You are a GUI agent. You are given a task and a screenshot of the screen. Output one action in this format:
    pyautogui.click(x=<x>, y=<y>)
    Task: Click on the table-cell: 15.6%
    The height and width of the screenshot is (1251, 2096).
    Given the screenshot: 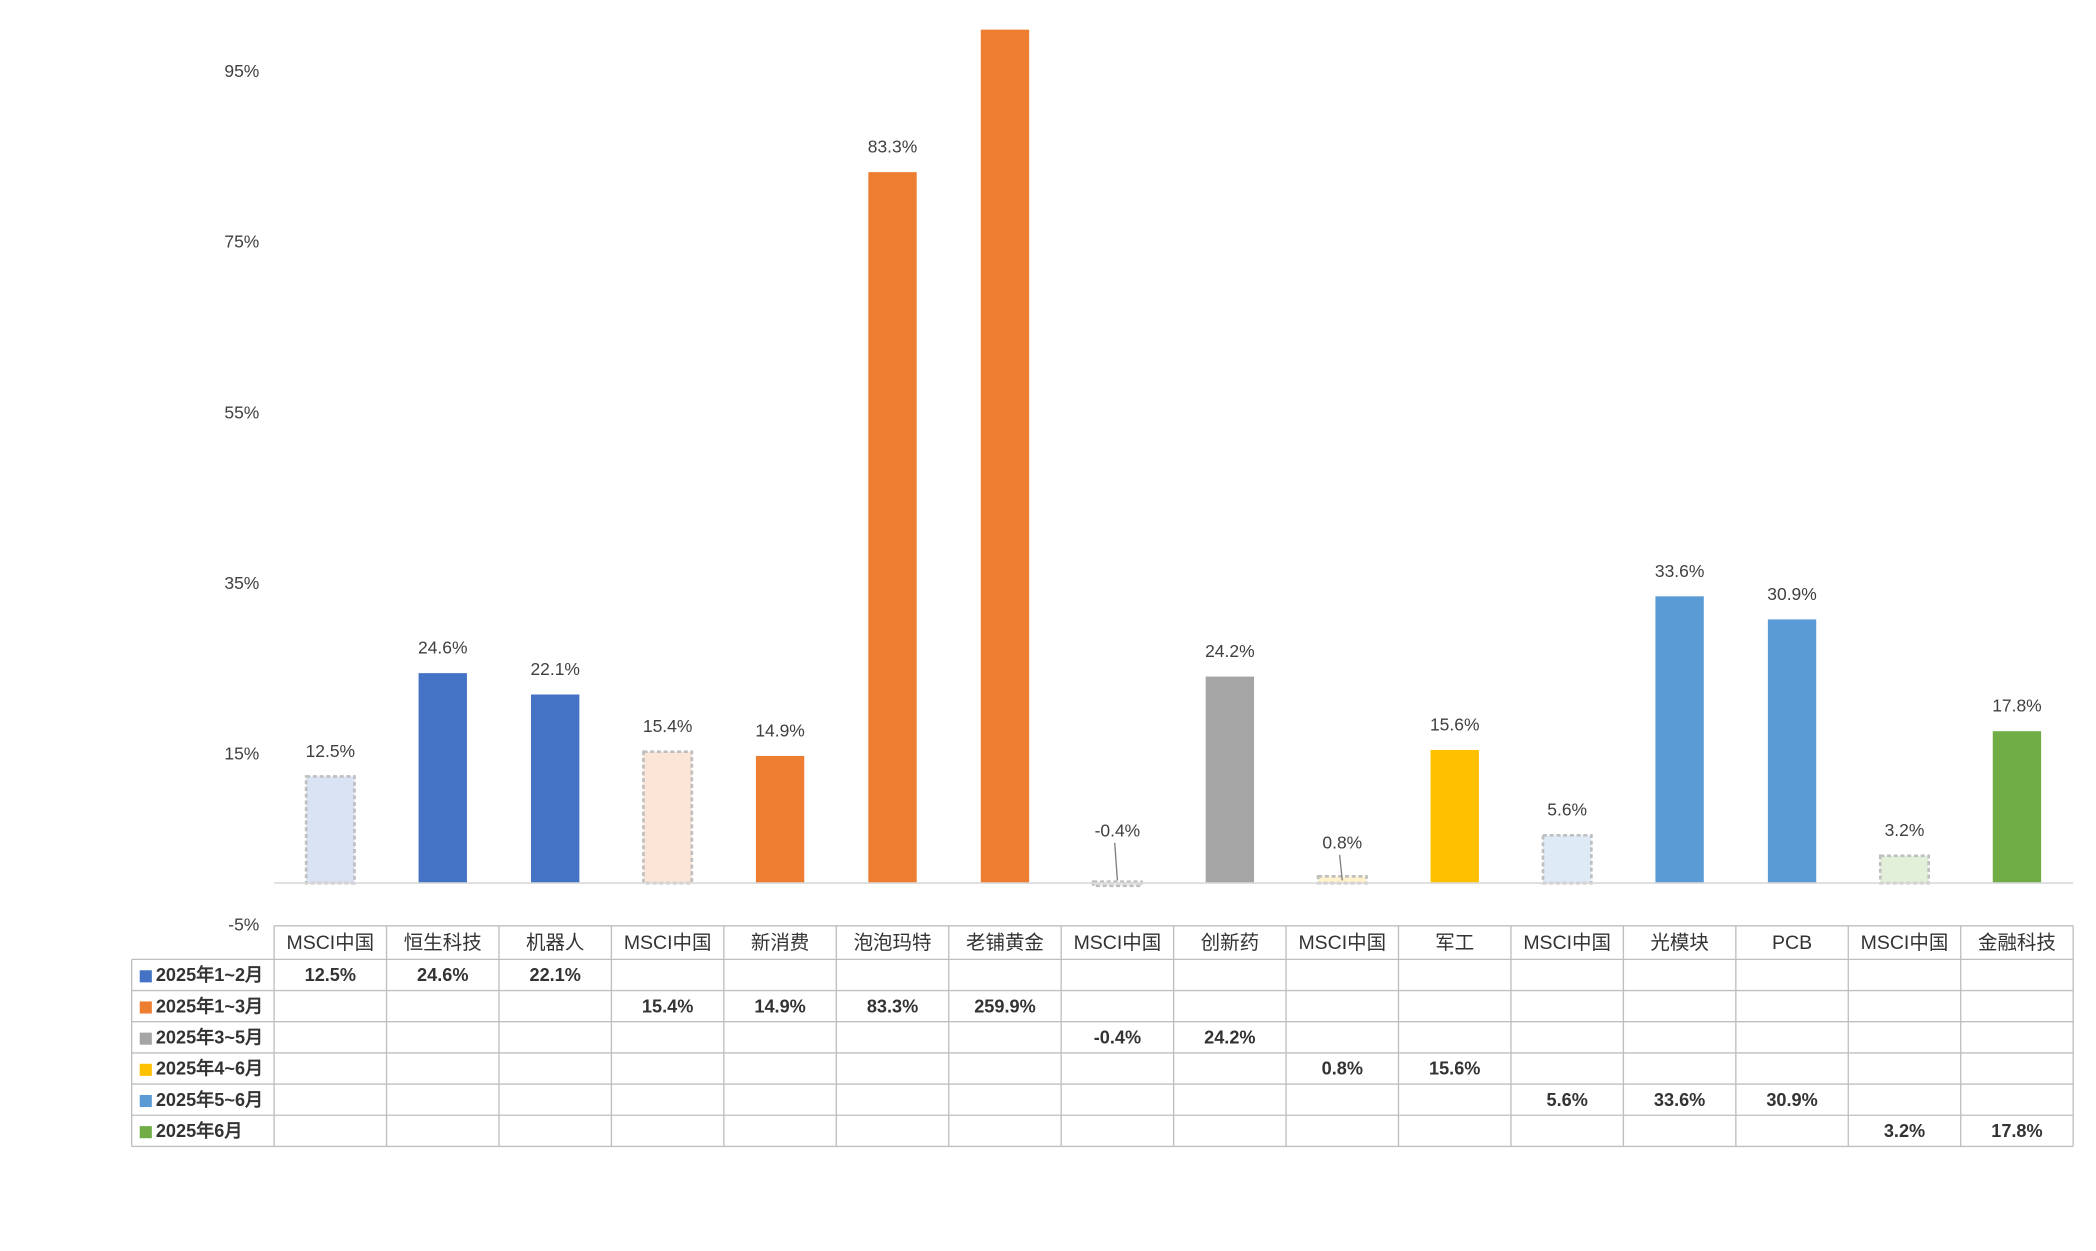 What is the action you would take?
    pyautogui.click(x=1454, y=1069)
    